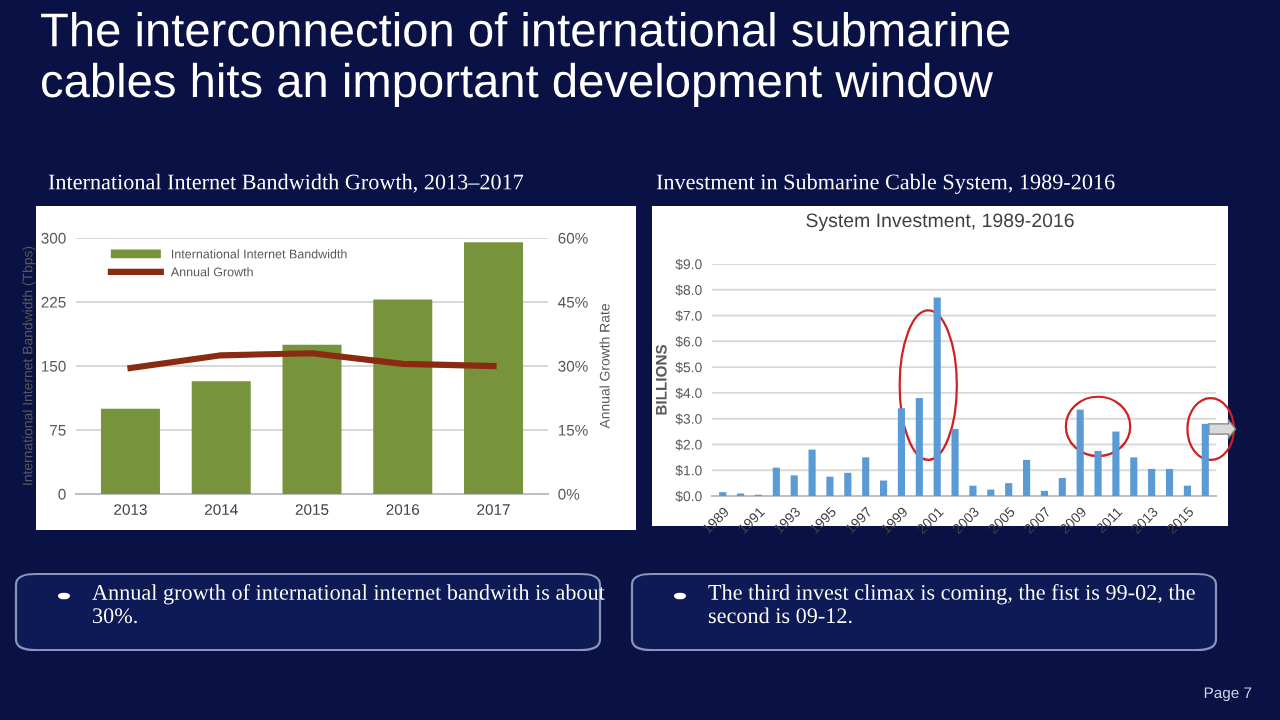 This screenshot has height=720, width=1280. Describe the element at coordinates (348, 604) in the screenshot. I see `text: Annual growth of international internet bandwith is about 30%.` at that location.